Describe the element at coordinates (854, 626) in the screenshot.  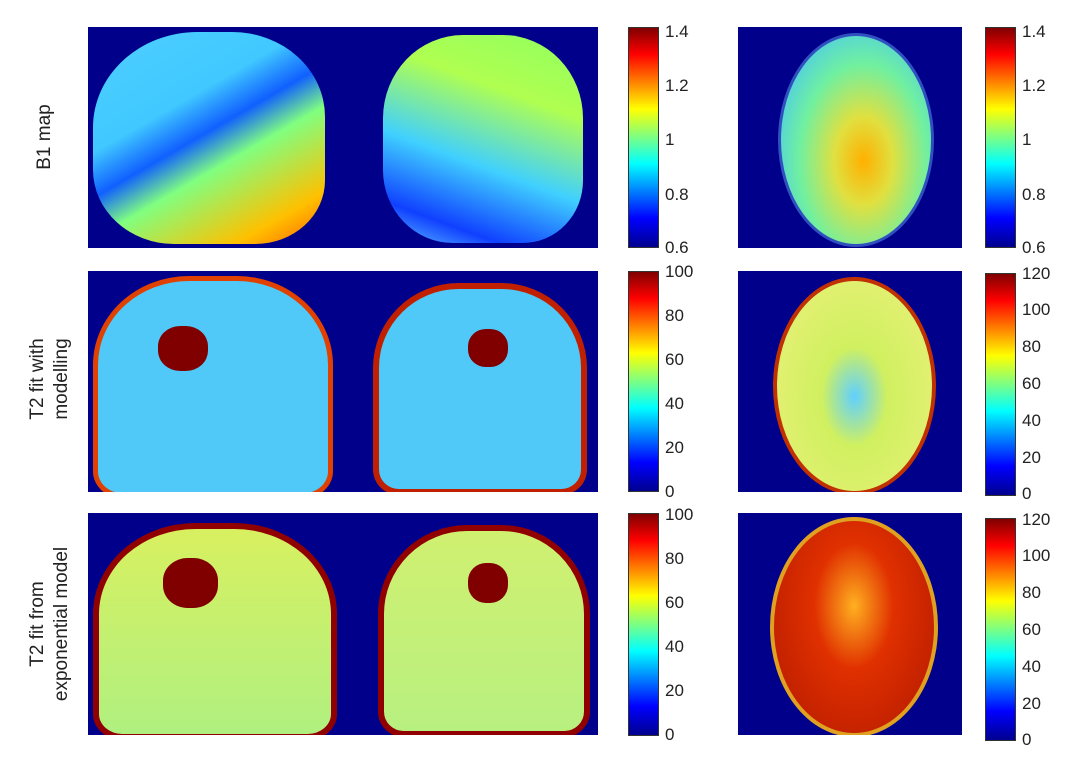
I see `brain-exp` at that location.